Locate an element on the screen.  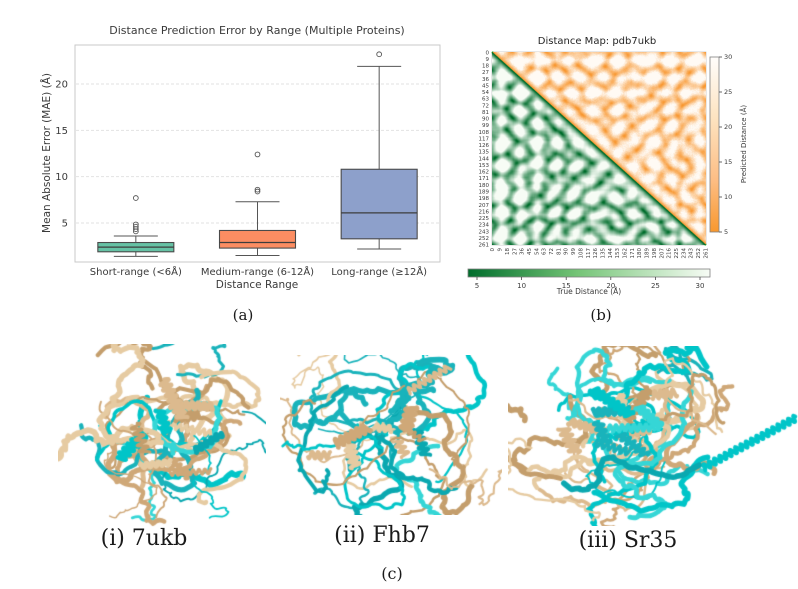
true-distance-colorbar is located at coordinates (589, 273).